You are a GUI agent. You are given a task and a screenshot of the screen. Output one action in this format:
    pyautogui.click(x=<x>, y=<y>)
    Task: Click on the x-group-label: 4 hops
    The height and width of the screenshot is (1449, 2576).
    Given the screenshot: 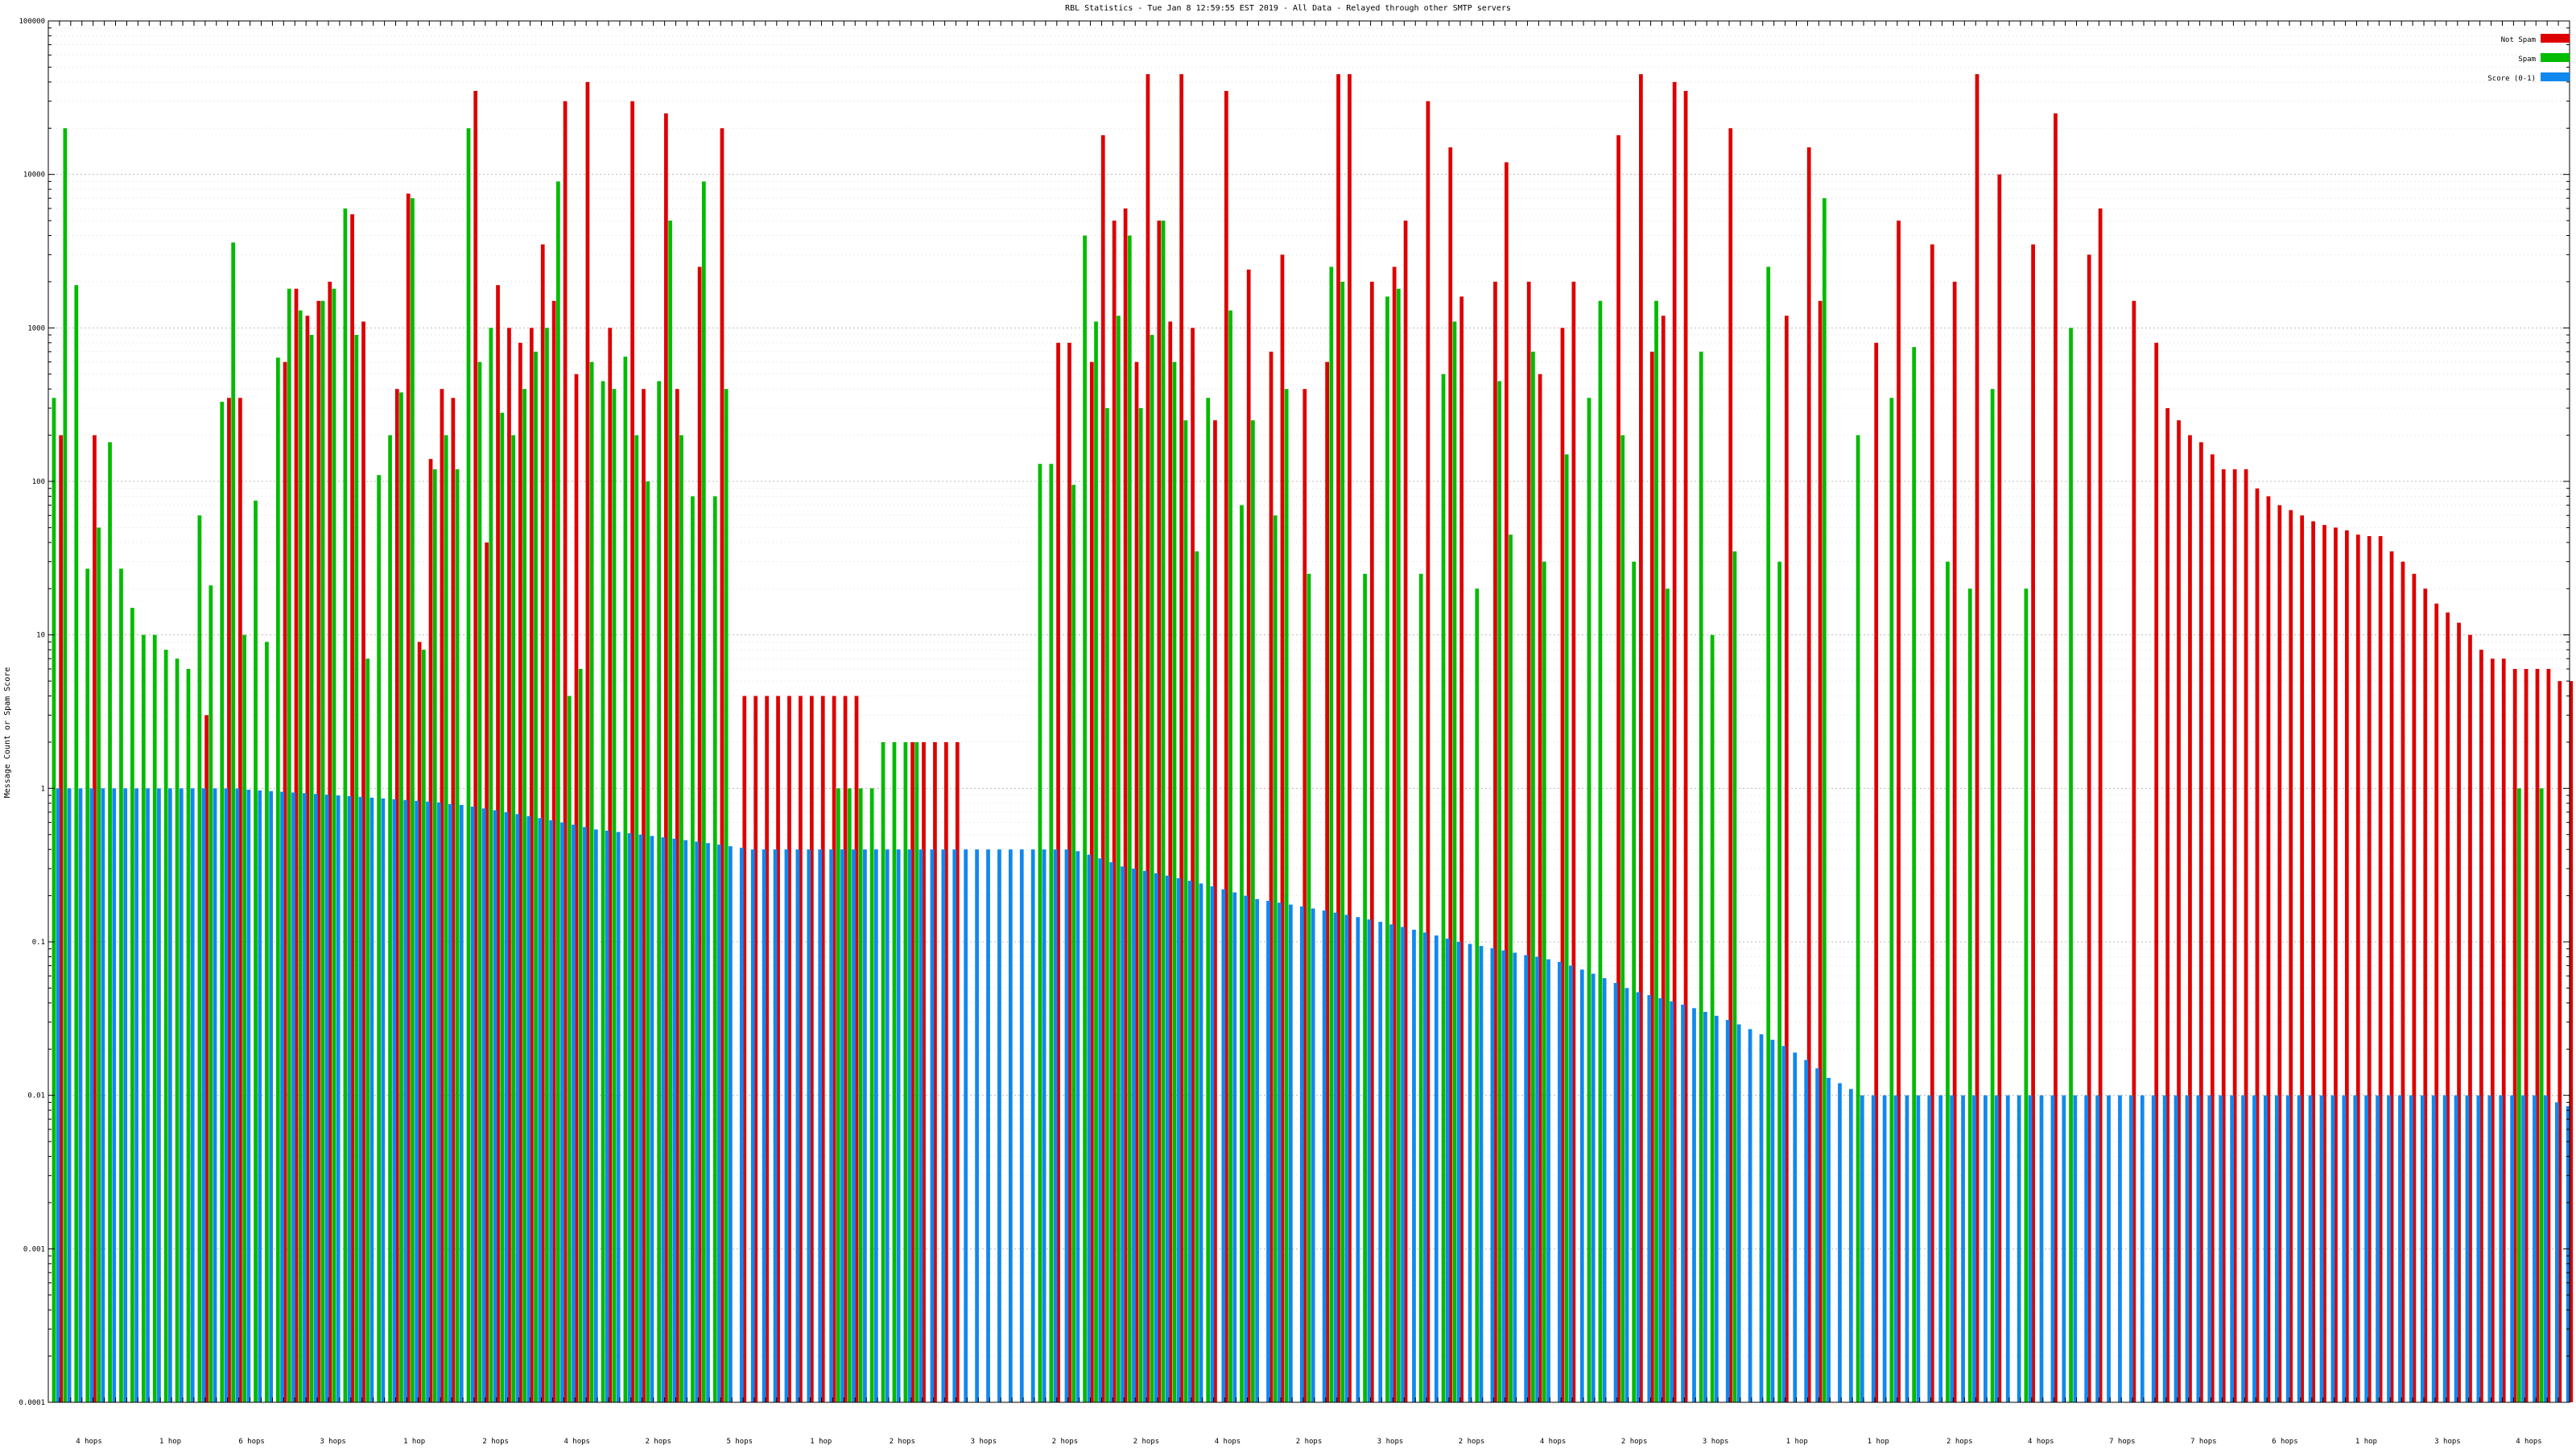 What is the action you would take?
    pyautogui.click(x=89, y=1442)
    